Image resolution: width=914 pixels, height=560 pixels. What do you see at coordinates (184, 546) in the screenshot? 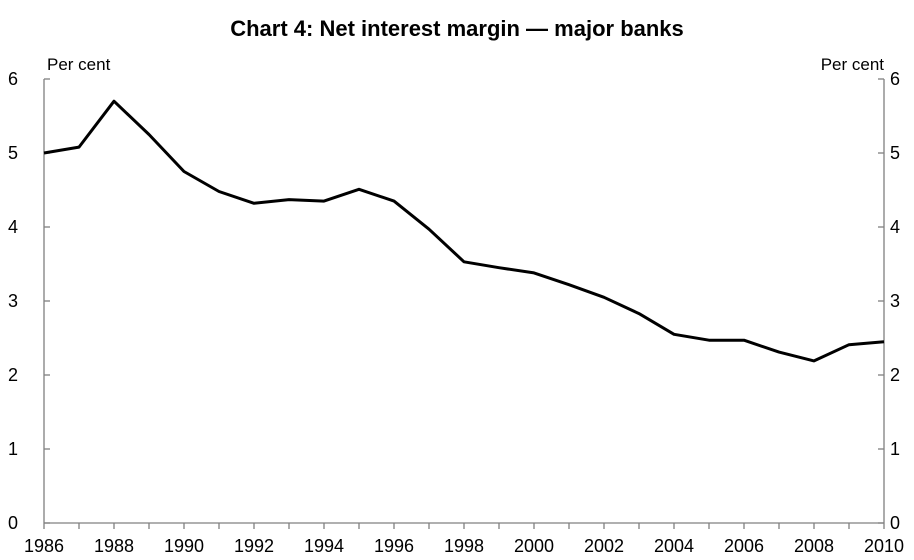
I see `x-tick-label: 1990` at bounding box center [184, 546].